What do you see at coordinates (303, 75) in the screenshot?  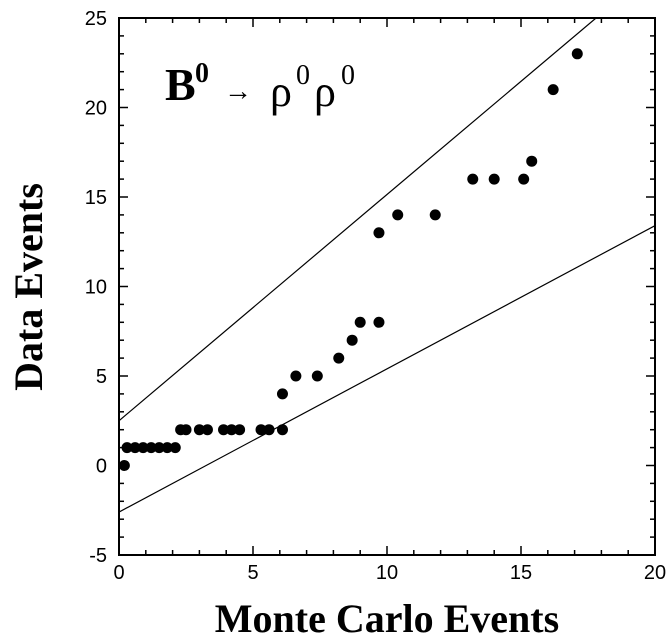 I see `annotation-rho-1-superscript: 0` at bounding box center [303, 75].